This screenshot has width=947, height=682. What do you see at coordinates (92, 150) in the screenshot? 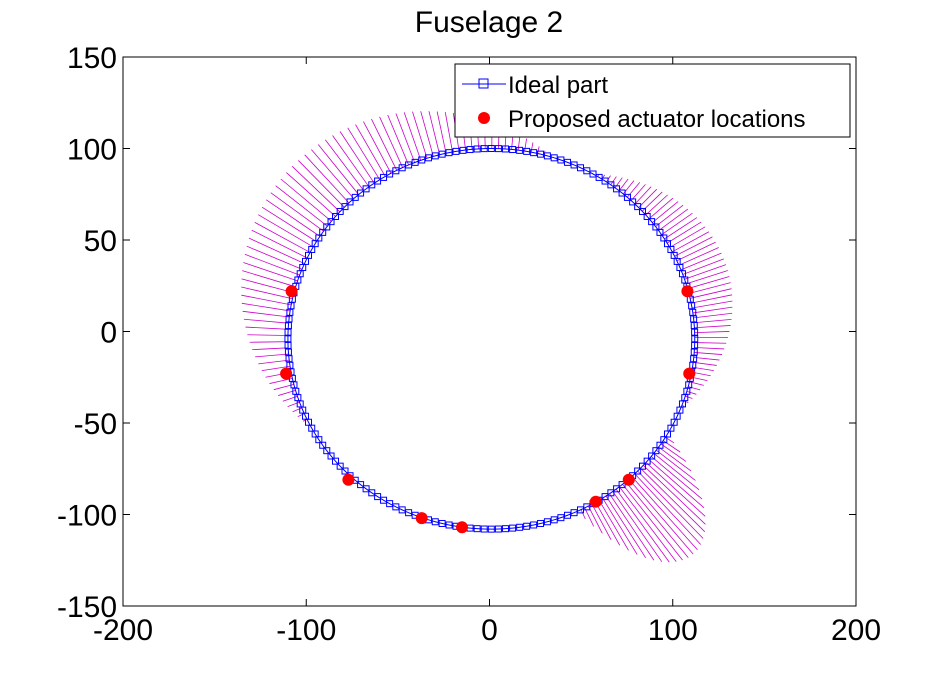
I see `y-tick-label: 100` at bounding box center [92, 150].